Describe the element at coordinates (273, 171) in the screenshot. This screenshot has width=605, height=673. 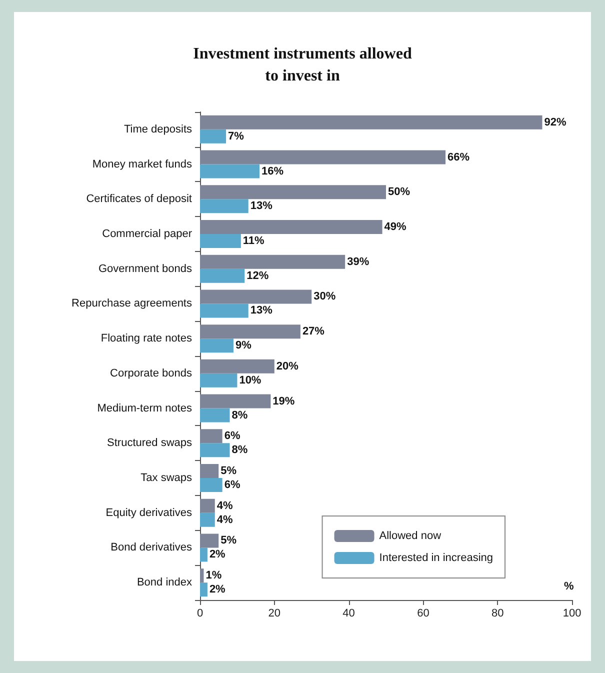
I see `data-label: 16%` at that location.